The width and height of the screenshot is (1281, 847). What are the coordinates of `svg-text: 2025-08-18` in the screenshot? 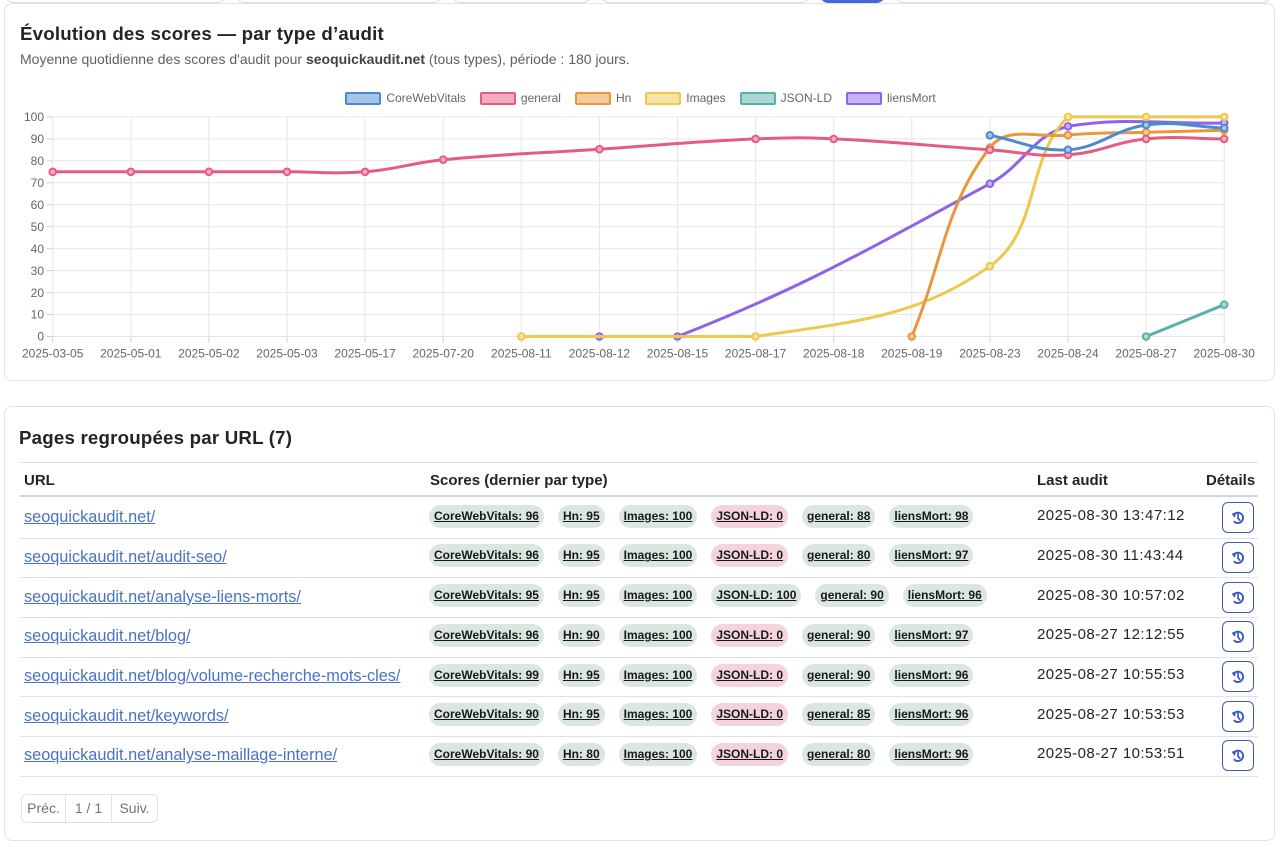 It's located at (834, 354).